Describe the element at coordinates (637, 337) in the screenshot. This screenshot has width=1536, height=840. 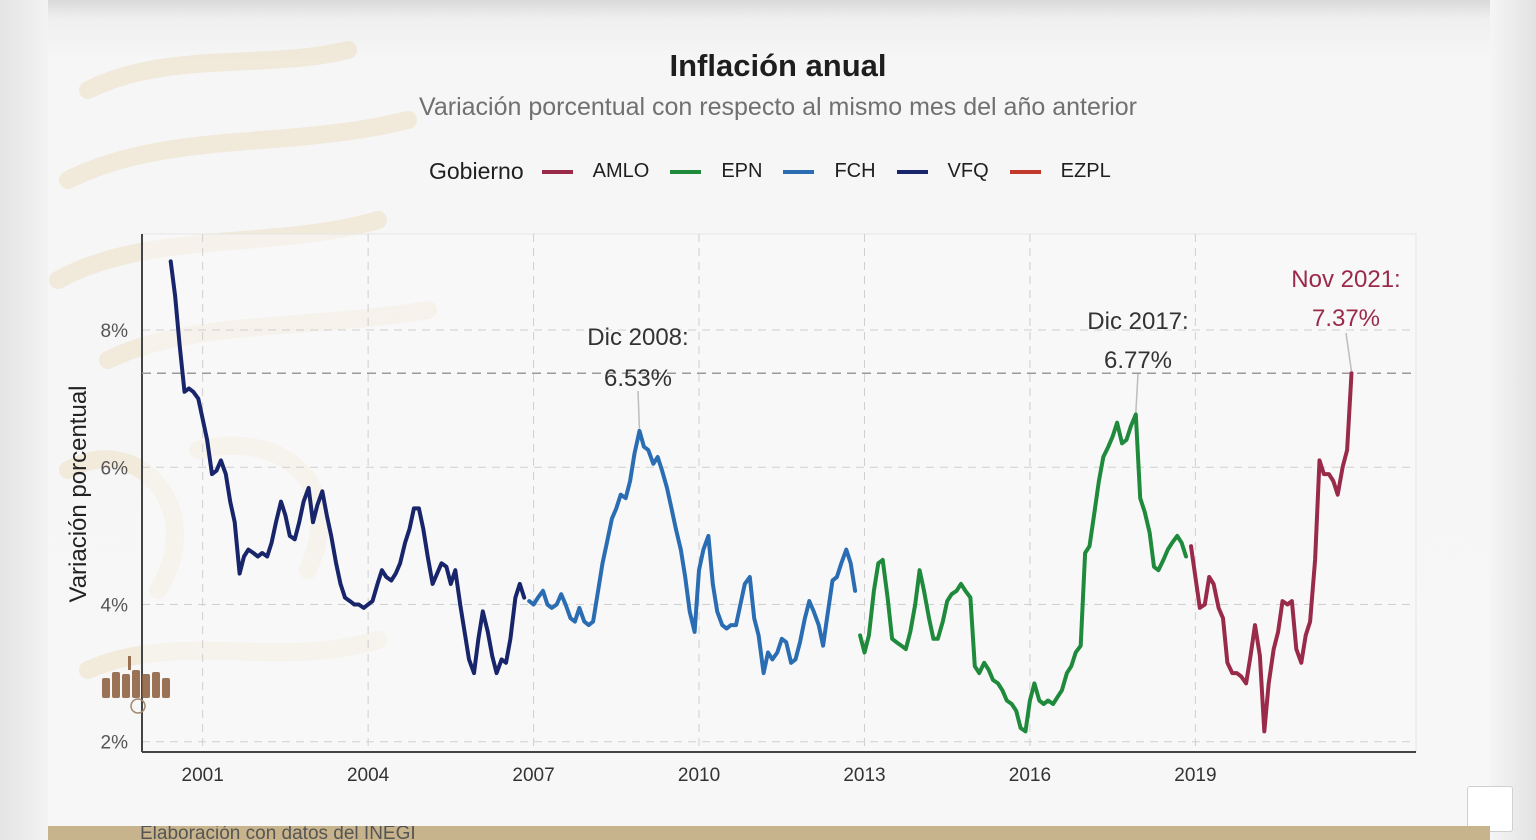
I see `annotation-label: Dic 2008:` at that location.